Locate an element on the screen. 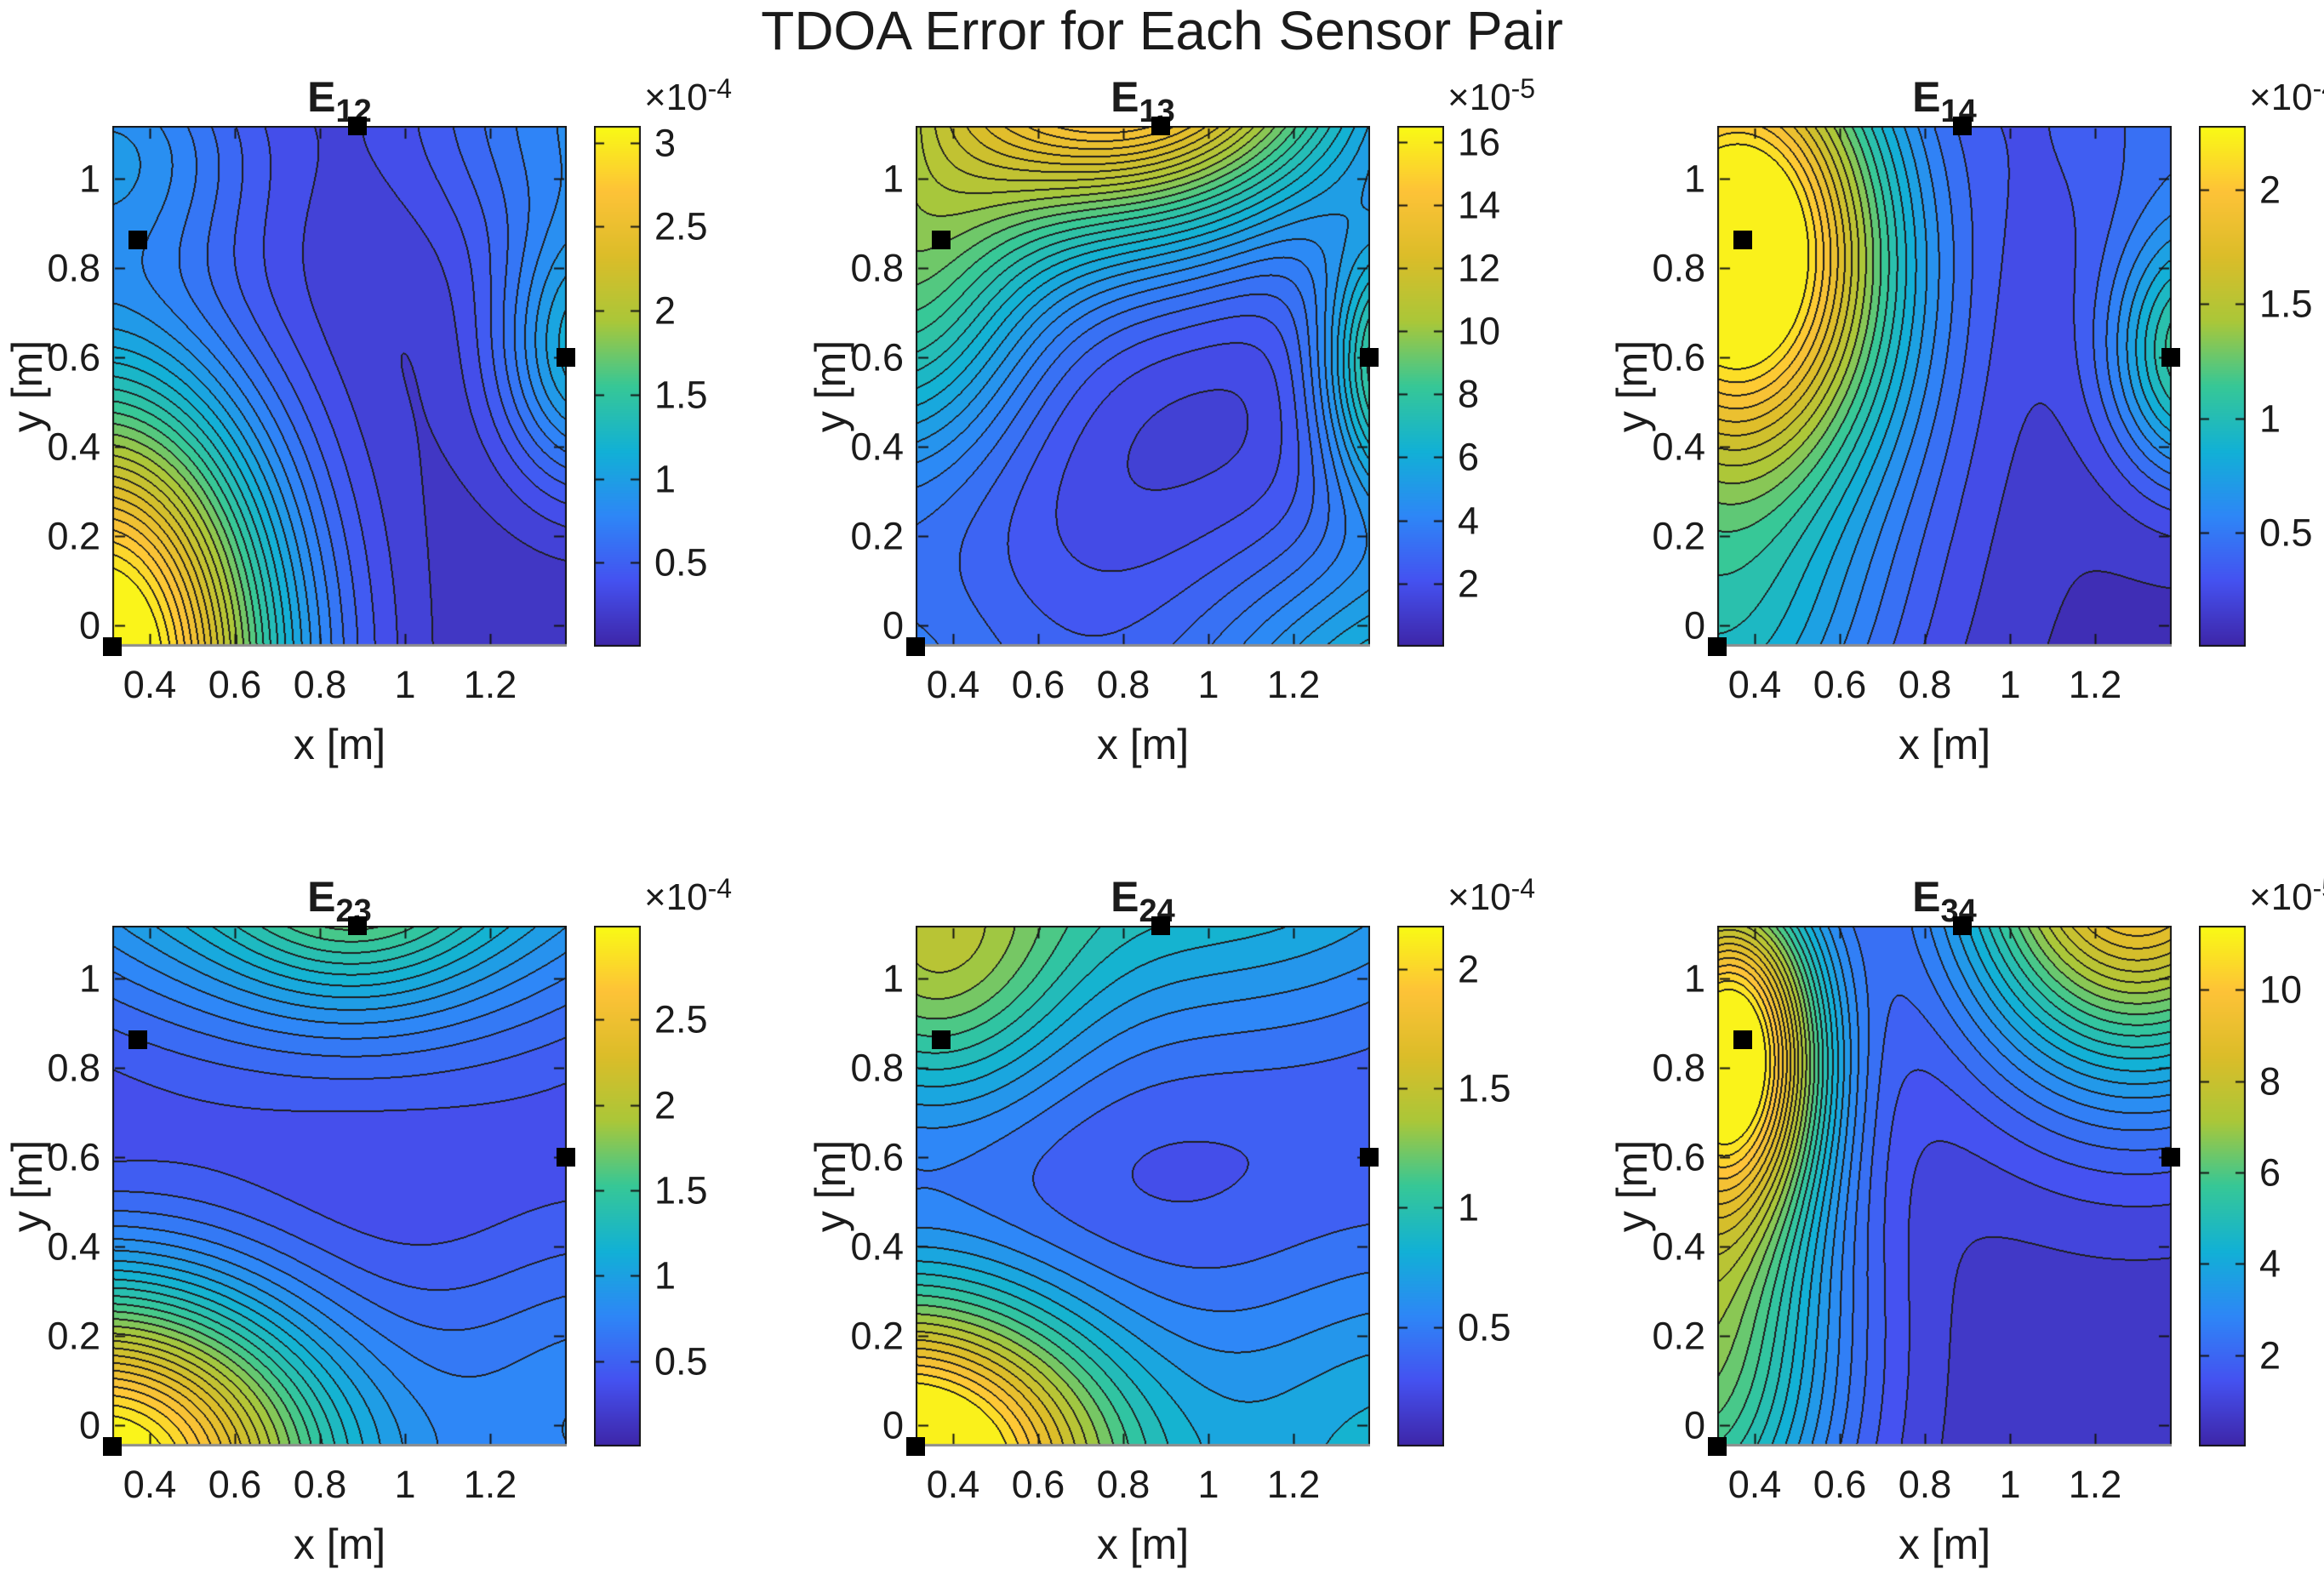  colorbar-tick-label: 16 is located at coordinates (1479, 142).